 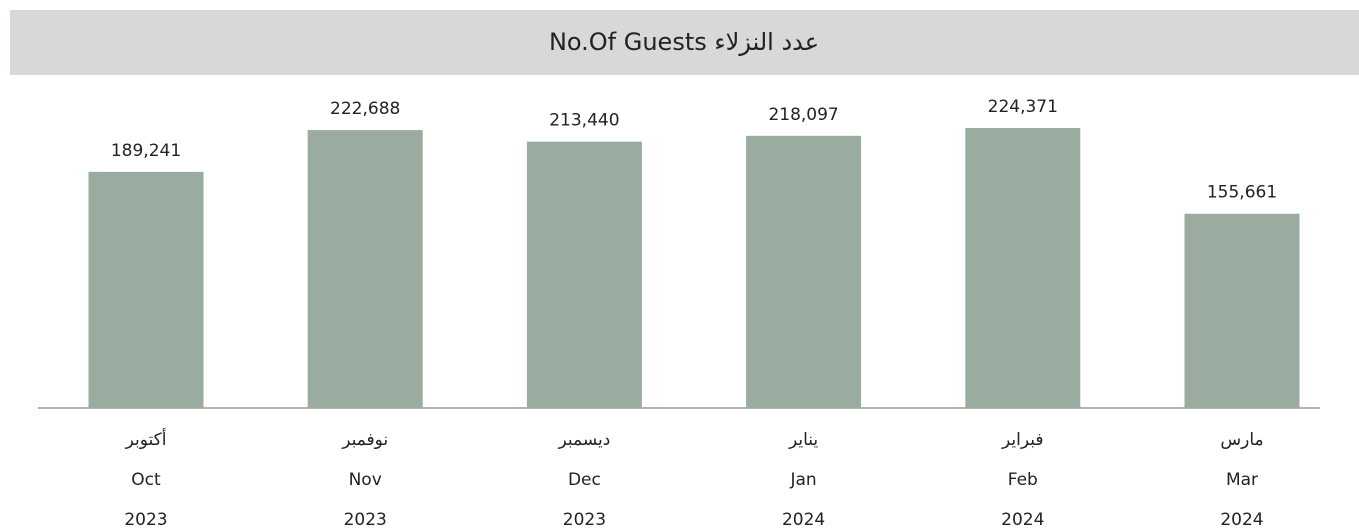 What do you see at coordinates (1023, 107) in the screenshot?
I see `value-label: 224,371` at bounding box center [1023, 107].